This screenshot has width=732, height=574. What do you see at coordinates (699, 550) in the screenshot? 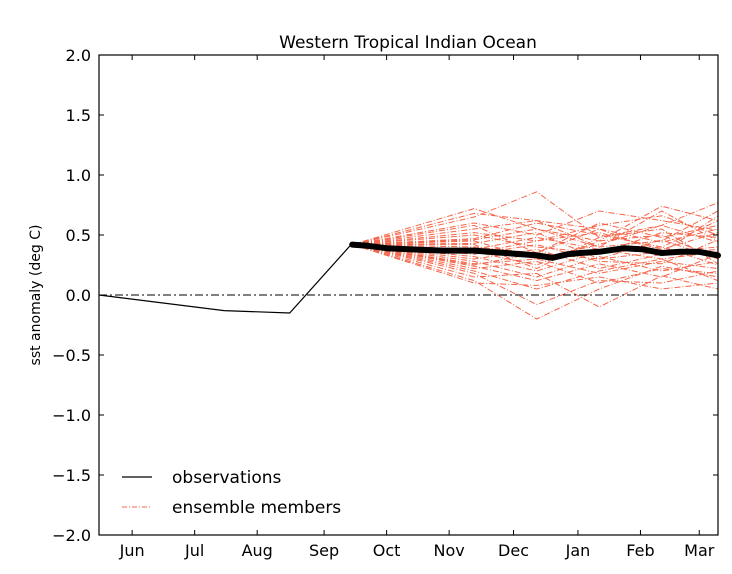
I see `x-tick-label-9: Mar` at bounding box center [699, 550].